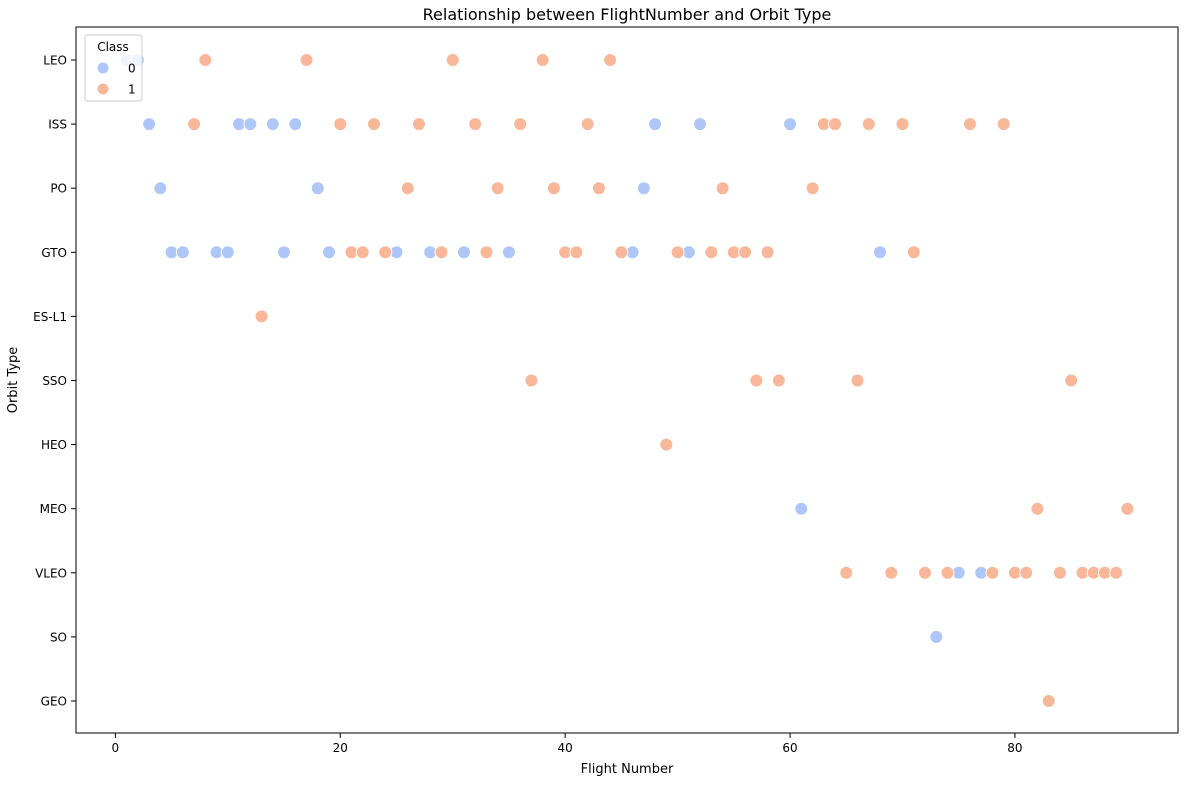 The image size is (1201, 792). Describe the element at coordinates (13, 380) in the screenshot. I see `y-axis-label: Orbit Type` at that location.